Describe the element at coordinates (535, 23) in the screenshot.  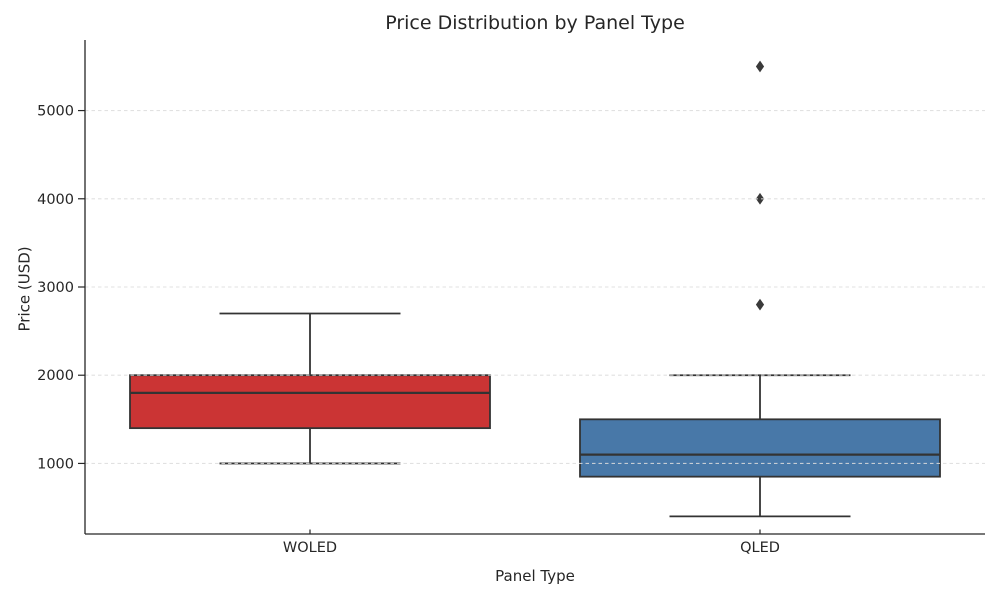
I see `chart-title: Price Distribution by Panel Type` at that location.